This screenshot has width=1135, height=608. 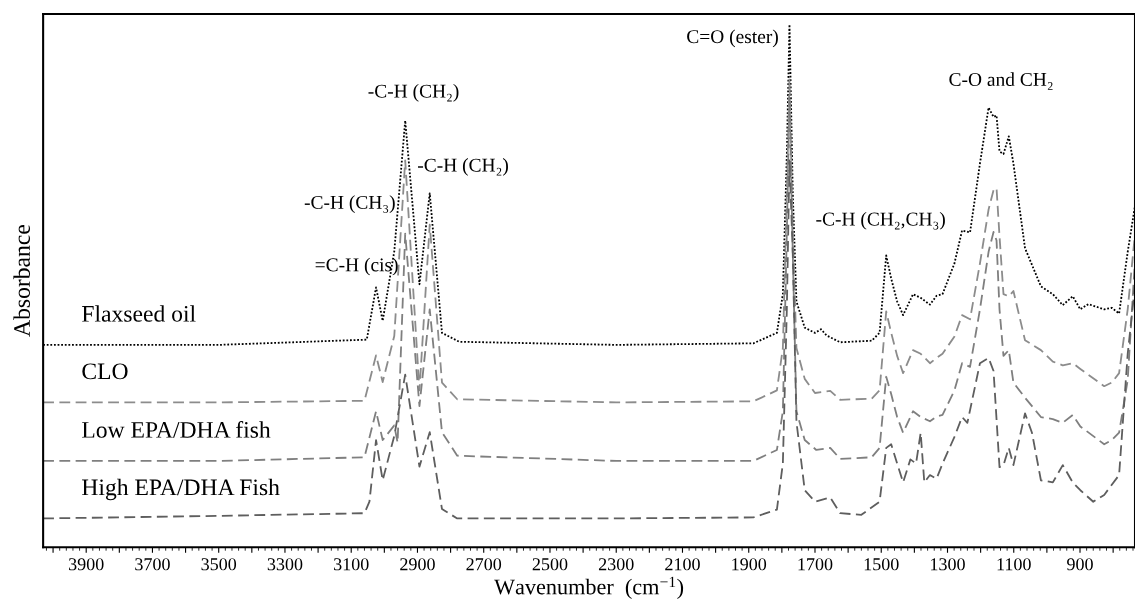 I want to click on x-tick-label: 3900, so click(x=86, y=564).